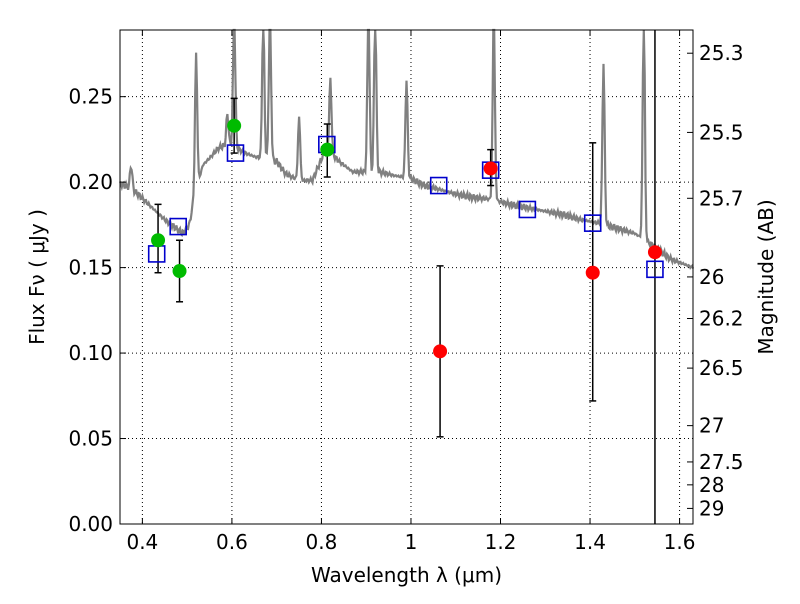 The image size is (800, 604). Describe the element at coordinates (501, 542) in the screenshot. I see `x-tick-label: 1.2` at that location.